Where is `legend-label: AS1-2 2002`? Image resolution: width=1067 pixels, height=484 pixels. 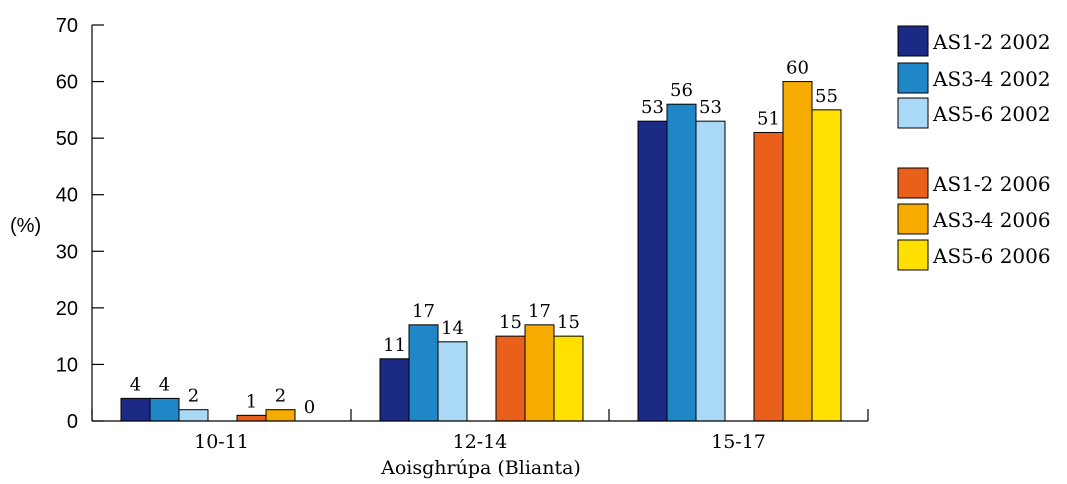
legend-label: AS1-2 2002 is located at coordinates (991, 42).